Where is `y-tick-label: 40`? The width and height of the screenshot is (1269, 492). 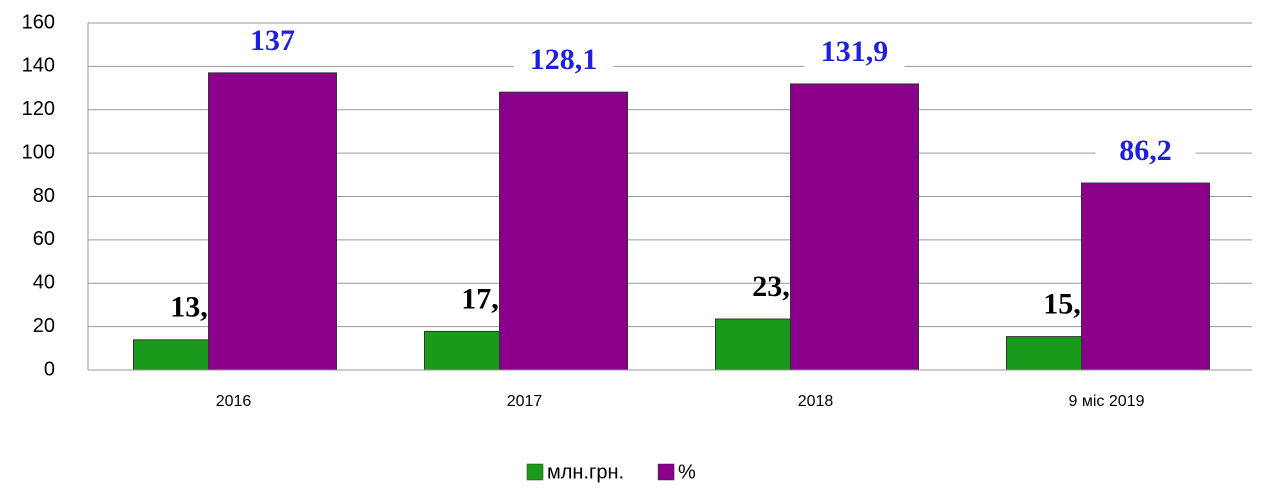
y-tick-label: 40 is located at coordinates (44, 283).